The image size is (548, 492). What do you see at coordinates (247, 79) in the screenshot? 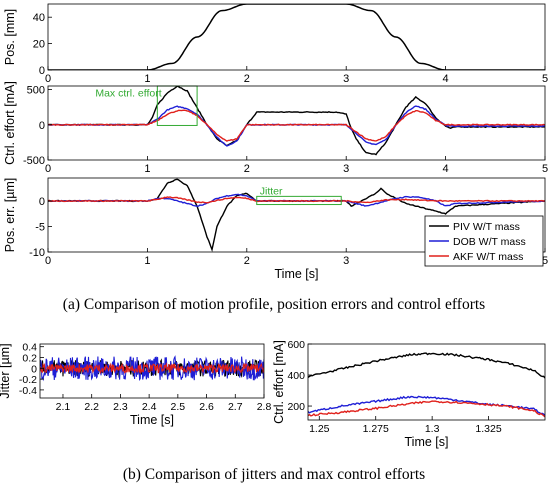
I see `pos-xtick-label: 2` at bounding box center [247, 79].